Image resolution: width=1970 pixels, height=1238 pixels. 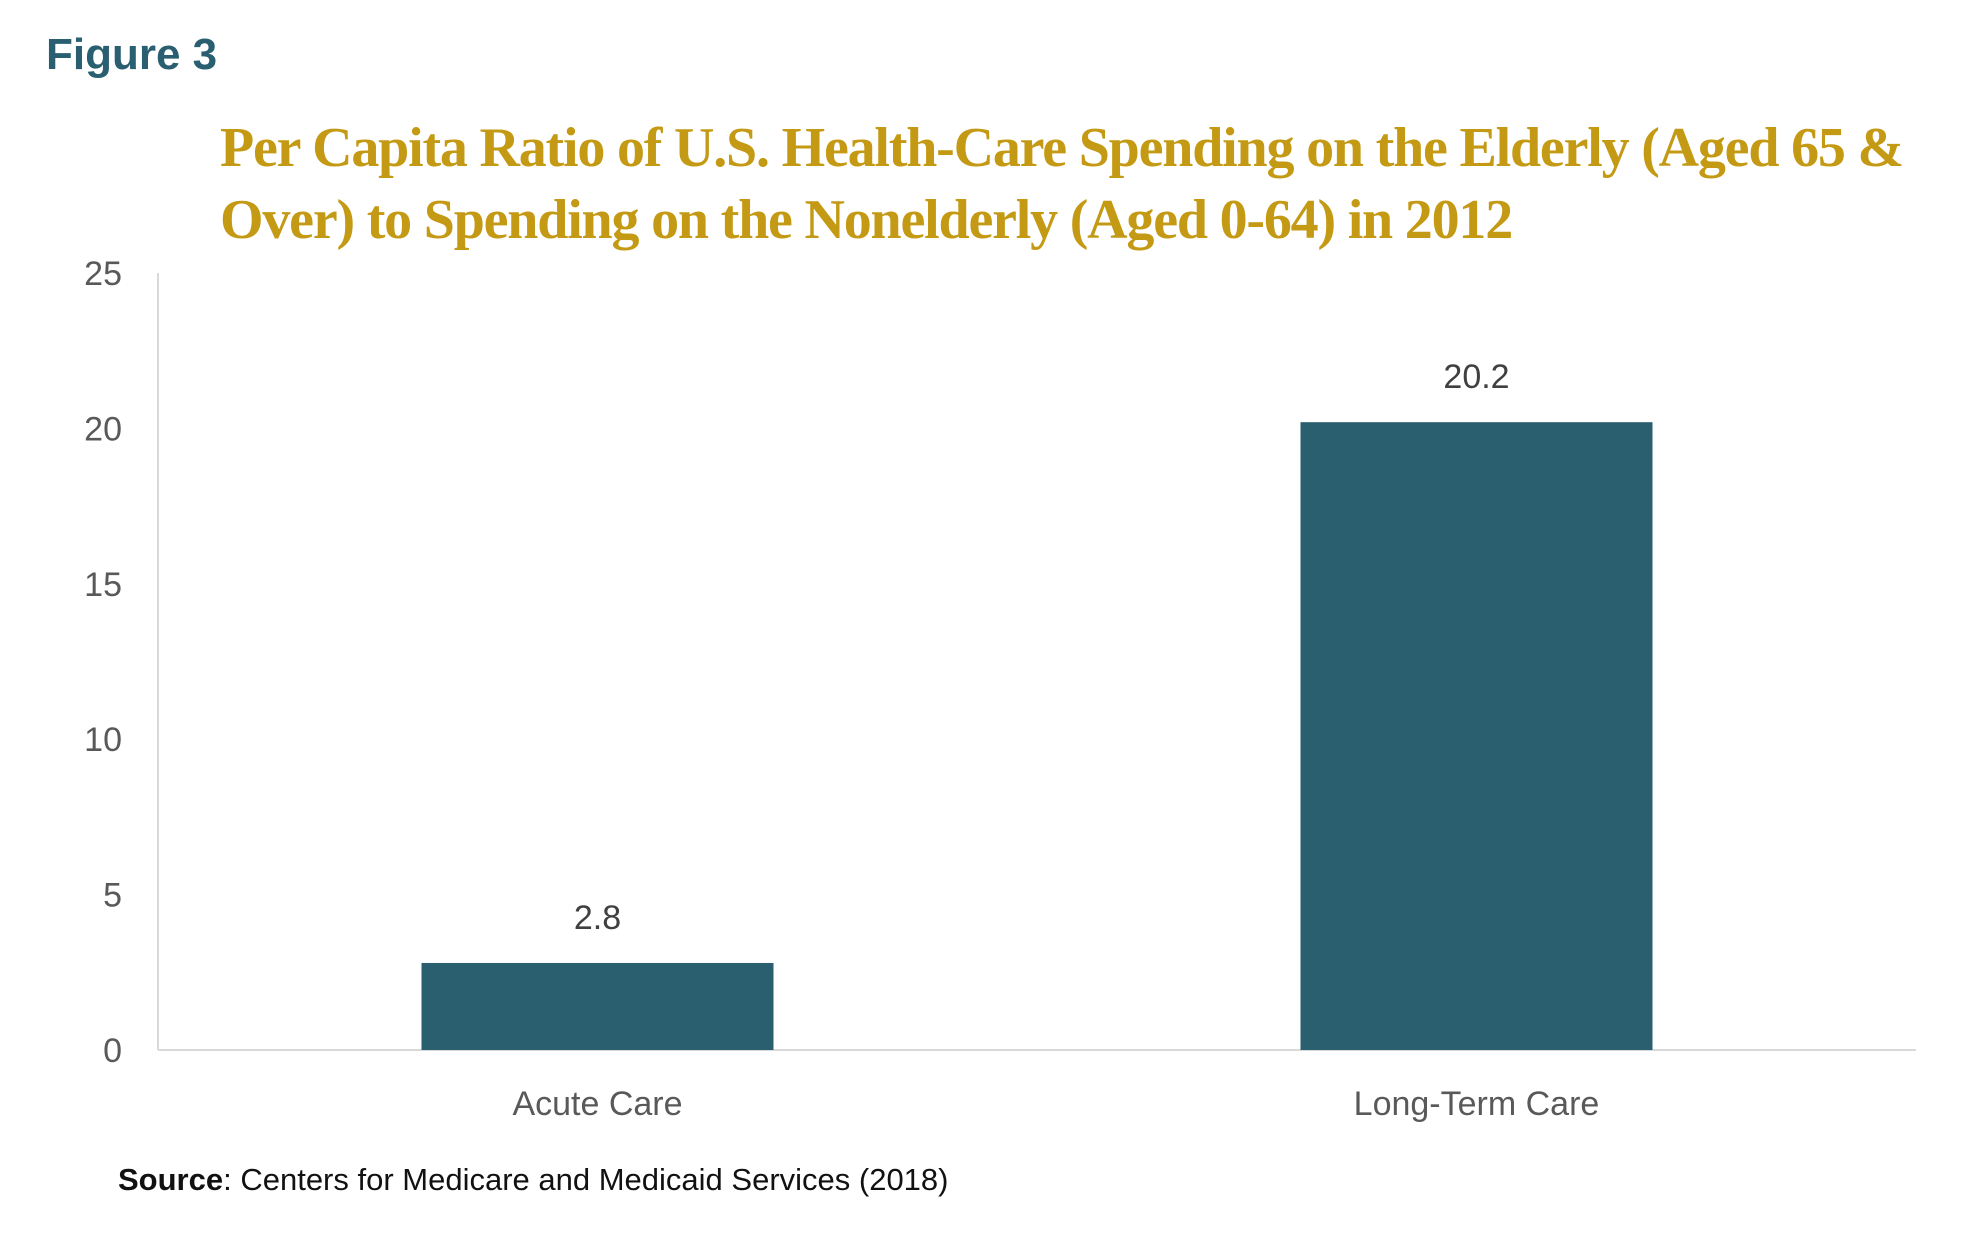 I want to click on data-label: 2.8, so click(x=597, y=918).